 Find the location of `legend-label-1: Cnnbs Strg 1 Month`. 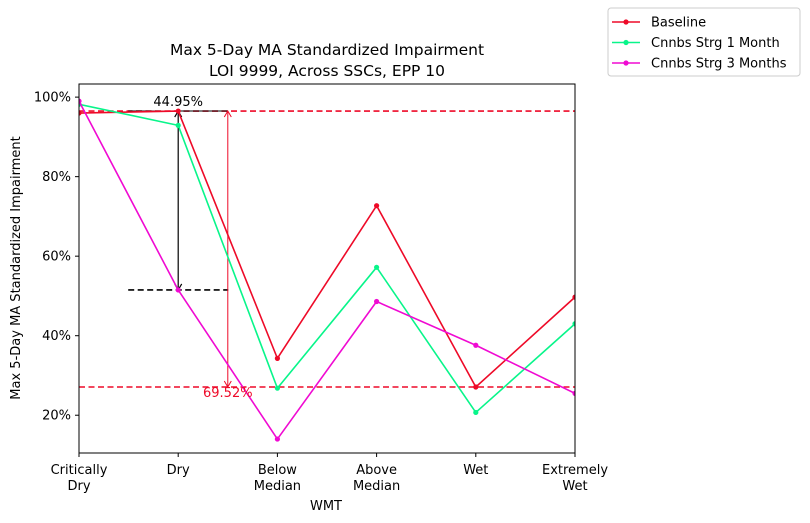

legend-label-1: Cnnbs Strg 1 Month is located at coordinates (715, 43).